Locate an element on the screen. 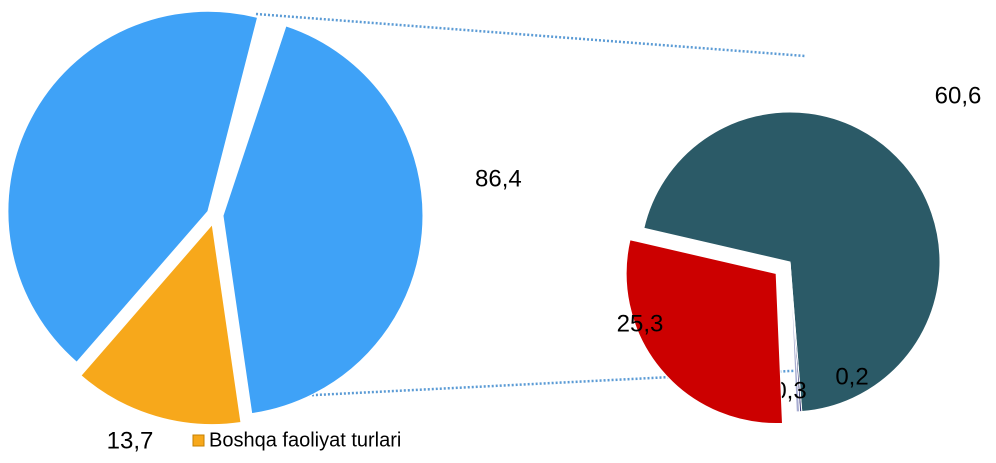  data-label: 86,4 is located at coordinates (498, 178).